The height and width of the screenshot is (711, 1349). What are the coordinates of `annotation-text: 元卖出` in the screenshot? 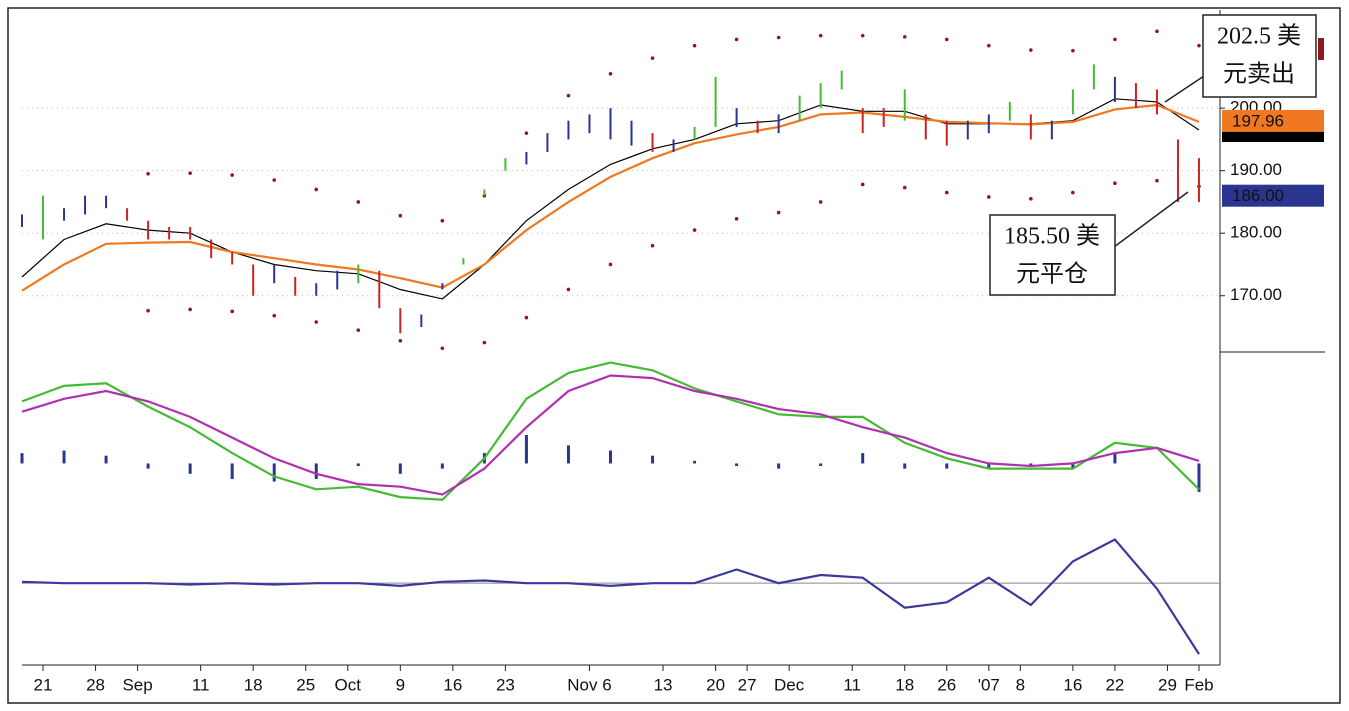 It's located at (1259, 74).